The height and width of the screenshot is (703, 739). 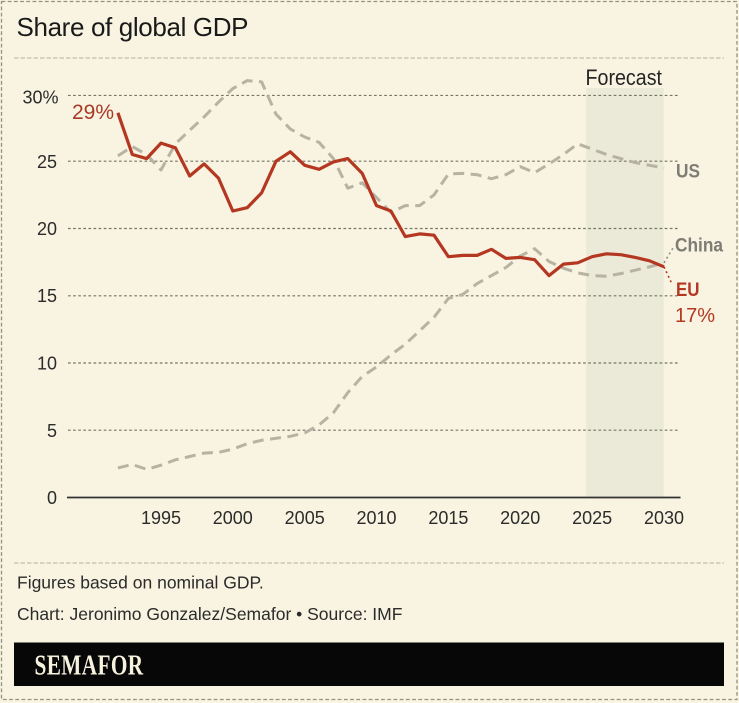 I want to click on svg-text: 0, so click(x=52, y=498).